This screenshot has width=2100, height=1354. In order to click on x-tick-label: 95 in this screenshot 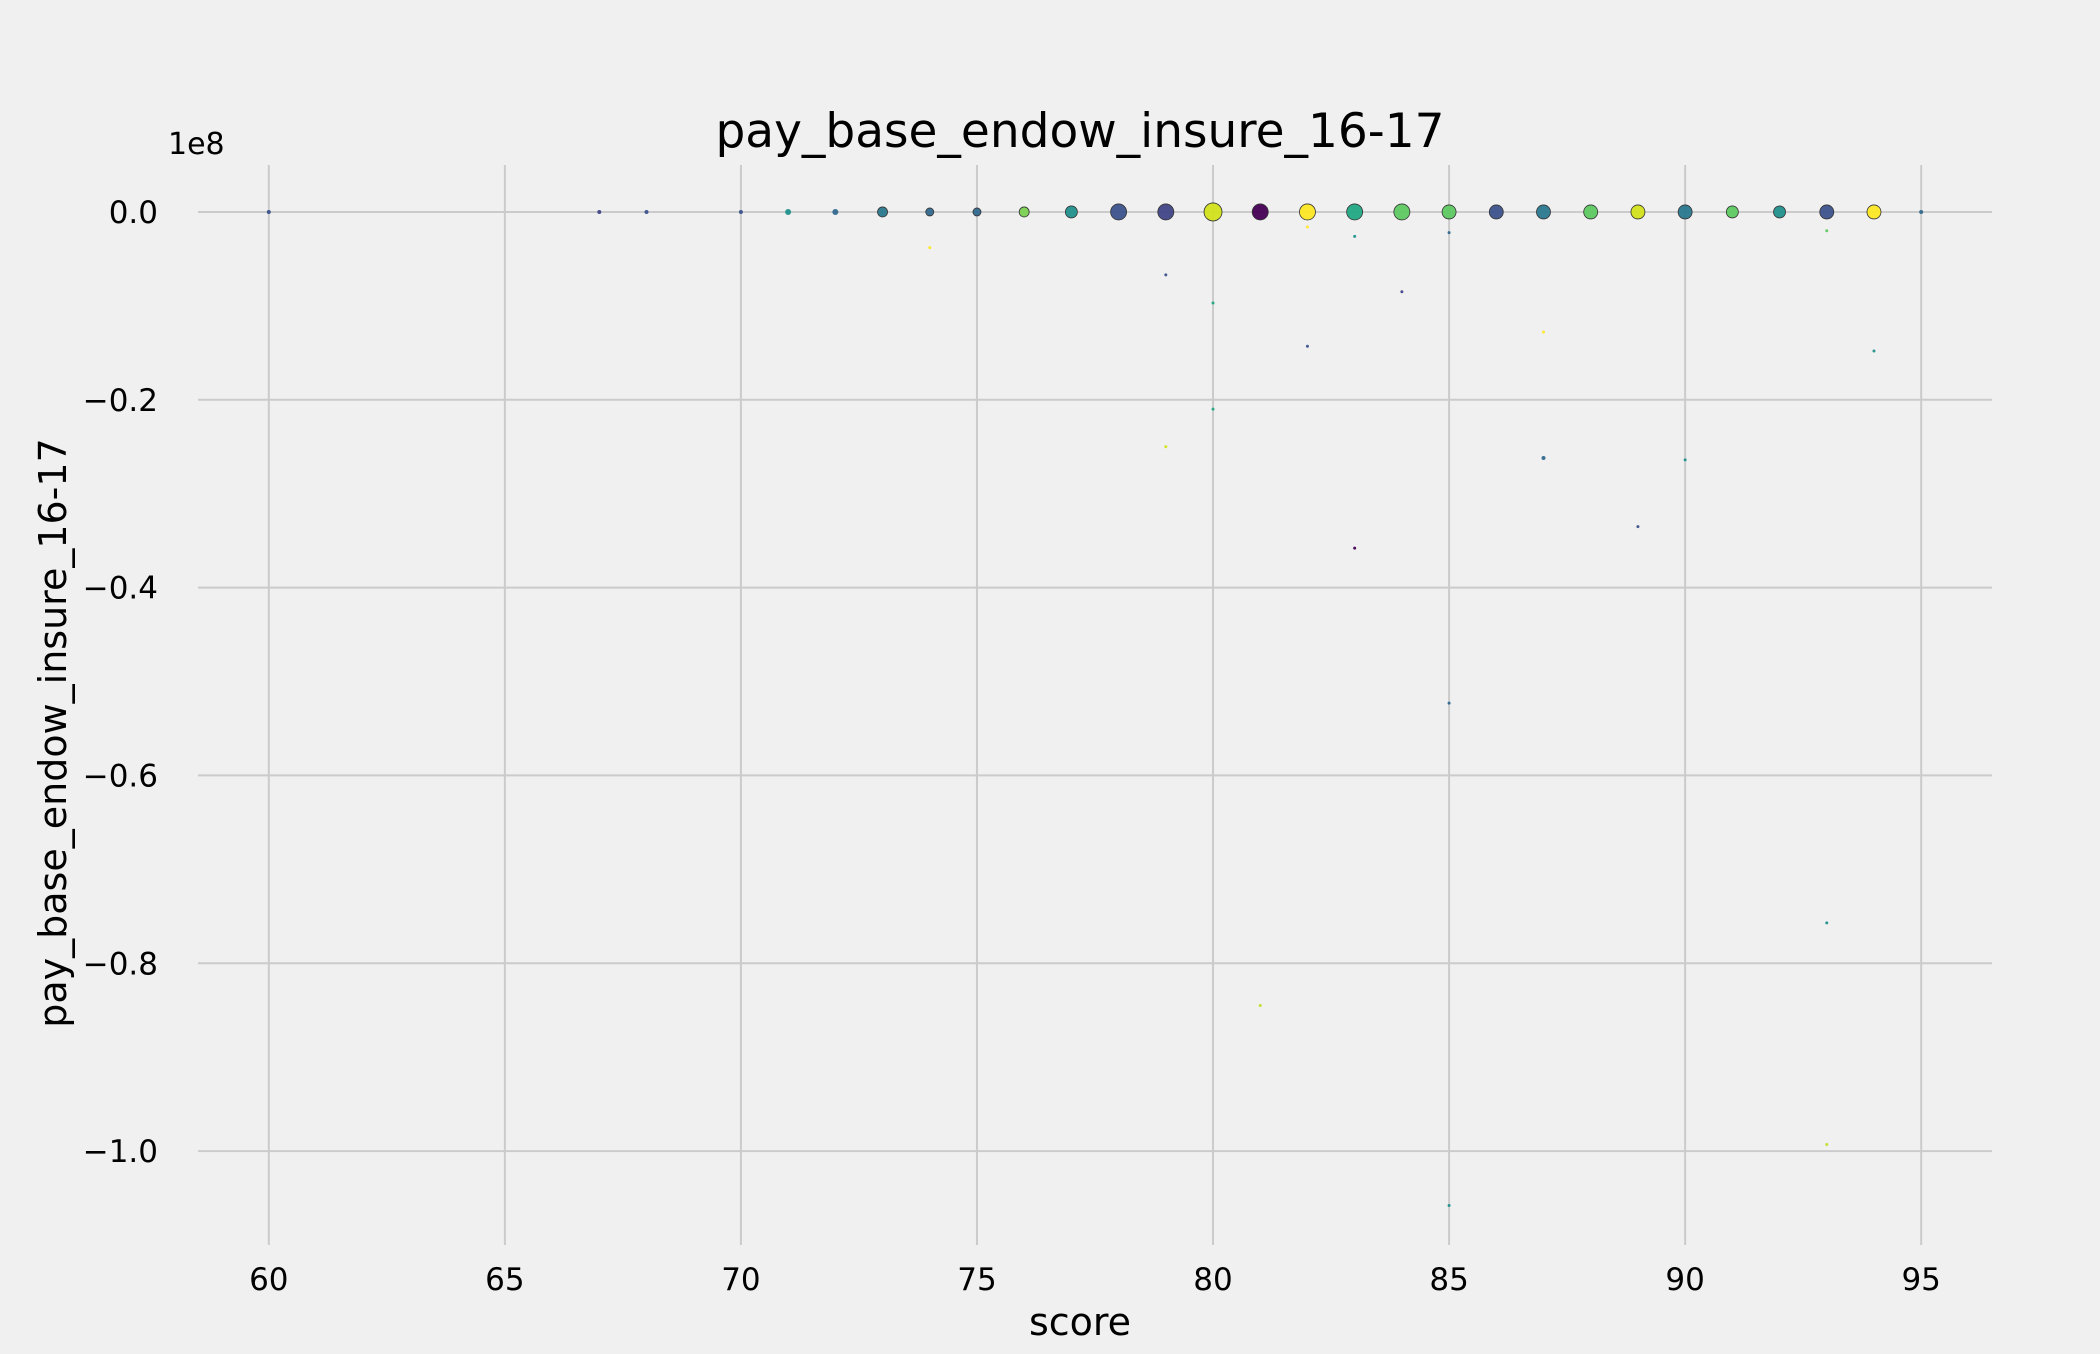, I will do `click(1920, 1280)`.